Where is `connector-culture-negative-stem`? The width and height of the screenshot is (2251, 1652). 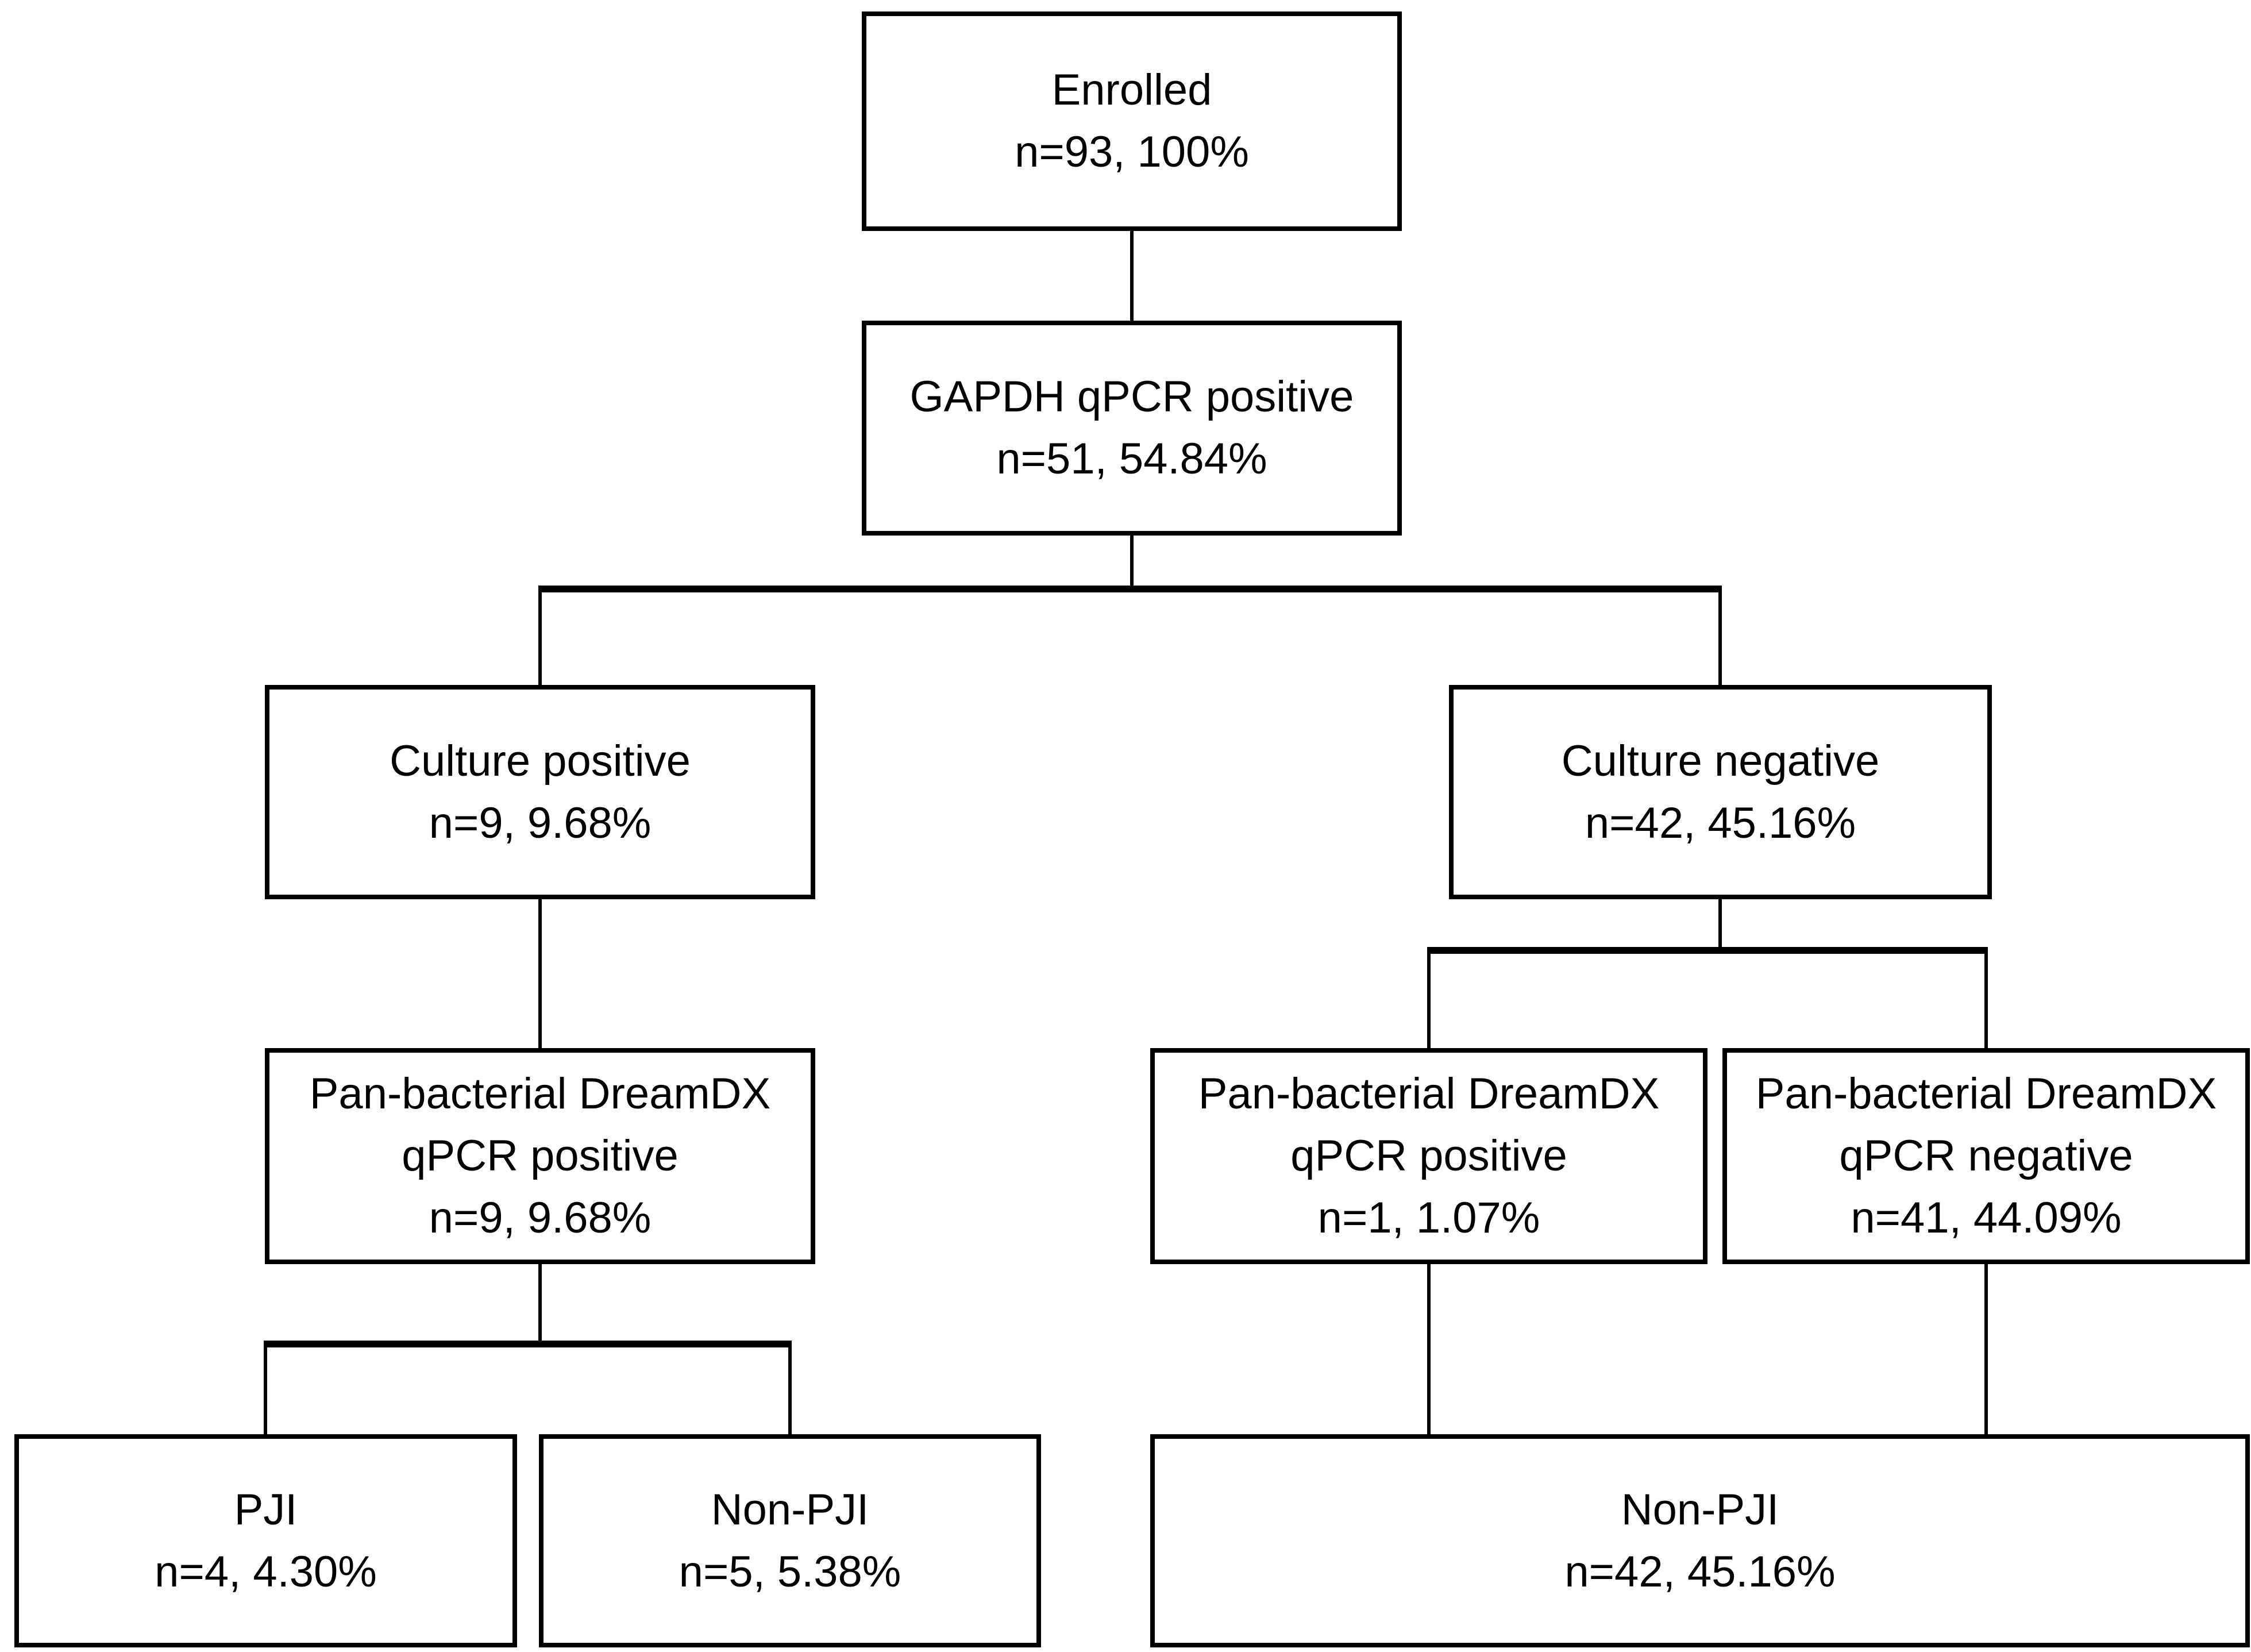
connector-culture-negative-stem is located at coordinates (1720, 926).